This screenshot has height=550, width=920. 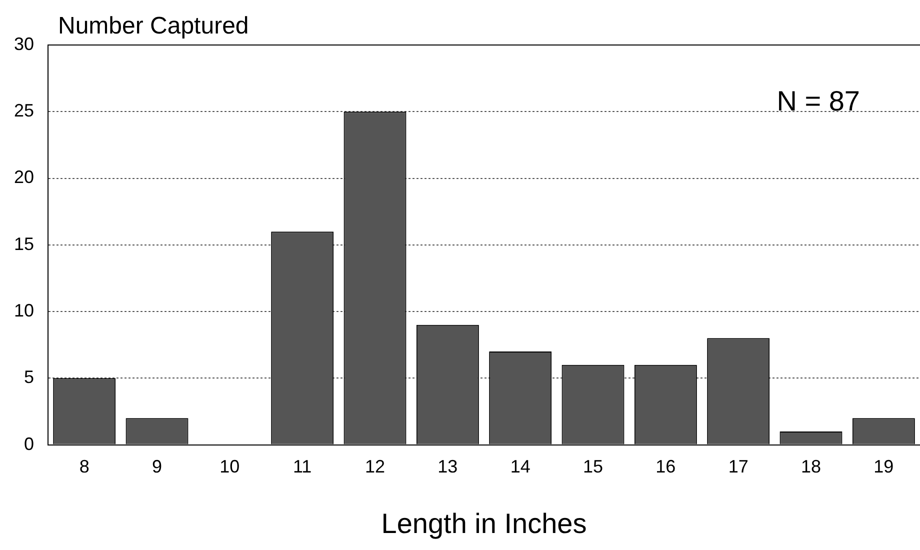 What do you see at coordinates (811, 466) in the screenshot?
I see `x-tick-label: 18` at bounding box center [811, 466].